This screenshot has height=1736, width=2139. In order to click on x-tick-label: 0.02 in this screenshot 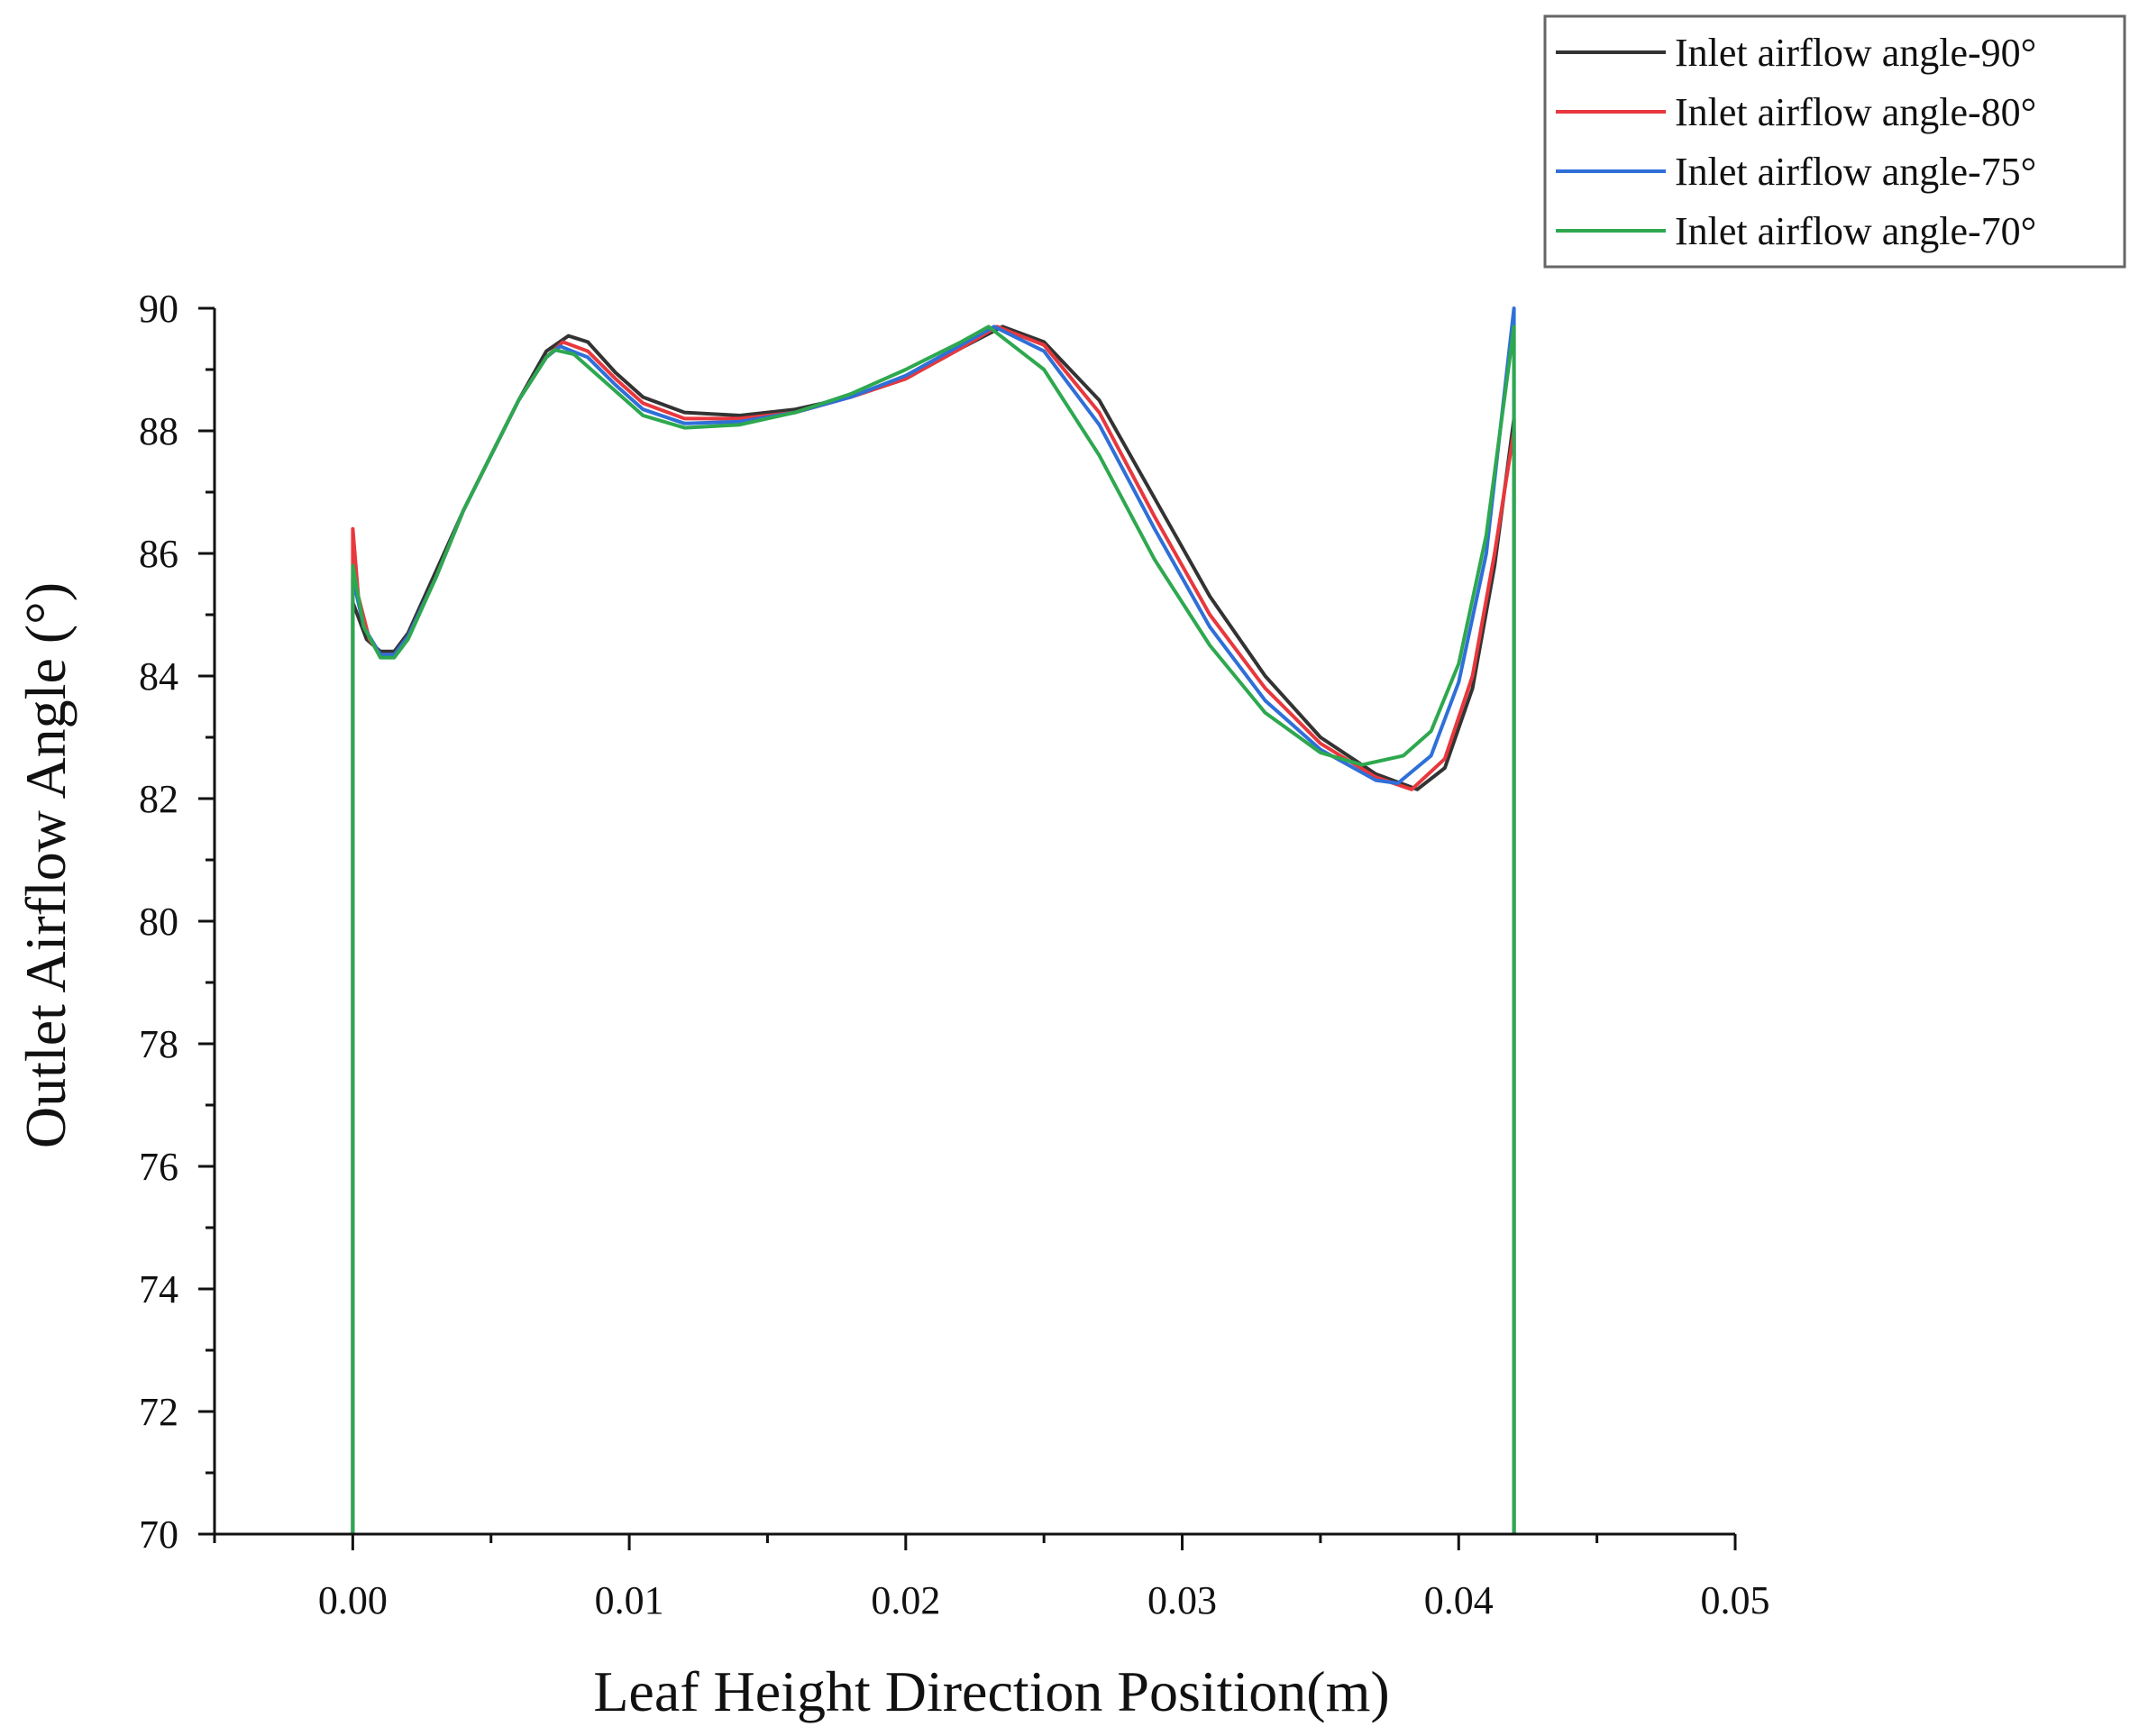, I will do `click(905, 1600)`.